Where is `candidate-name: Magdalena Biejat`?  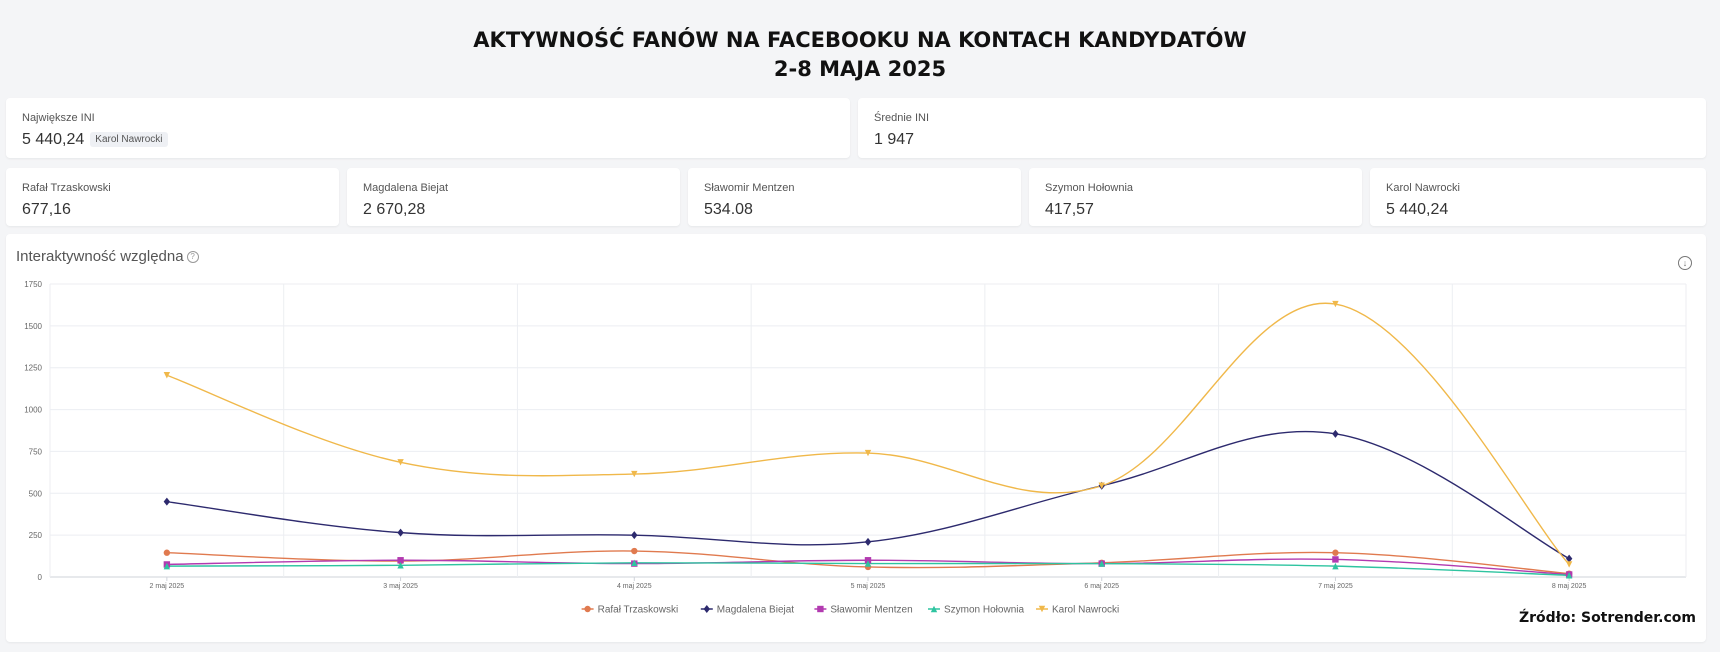 candidate-name: Magdalena Biejat is located at coordinates (406, 188).